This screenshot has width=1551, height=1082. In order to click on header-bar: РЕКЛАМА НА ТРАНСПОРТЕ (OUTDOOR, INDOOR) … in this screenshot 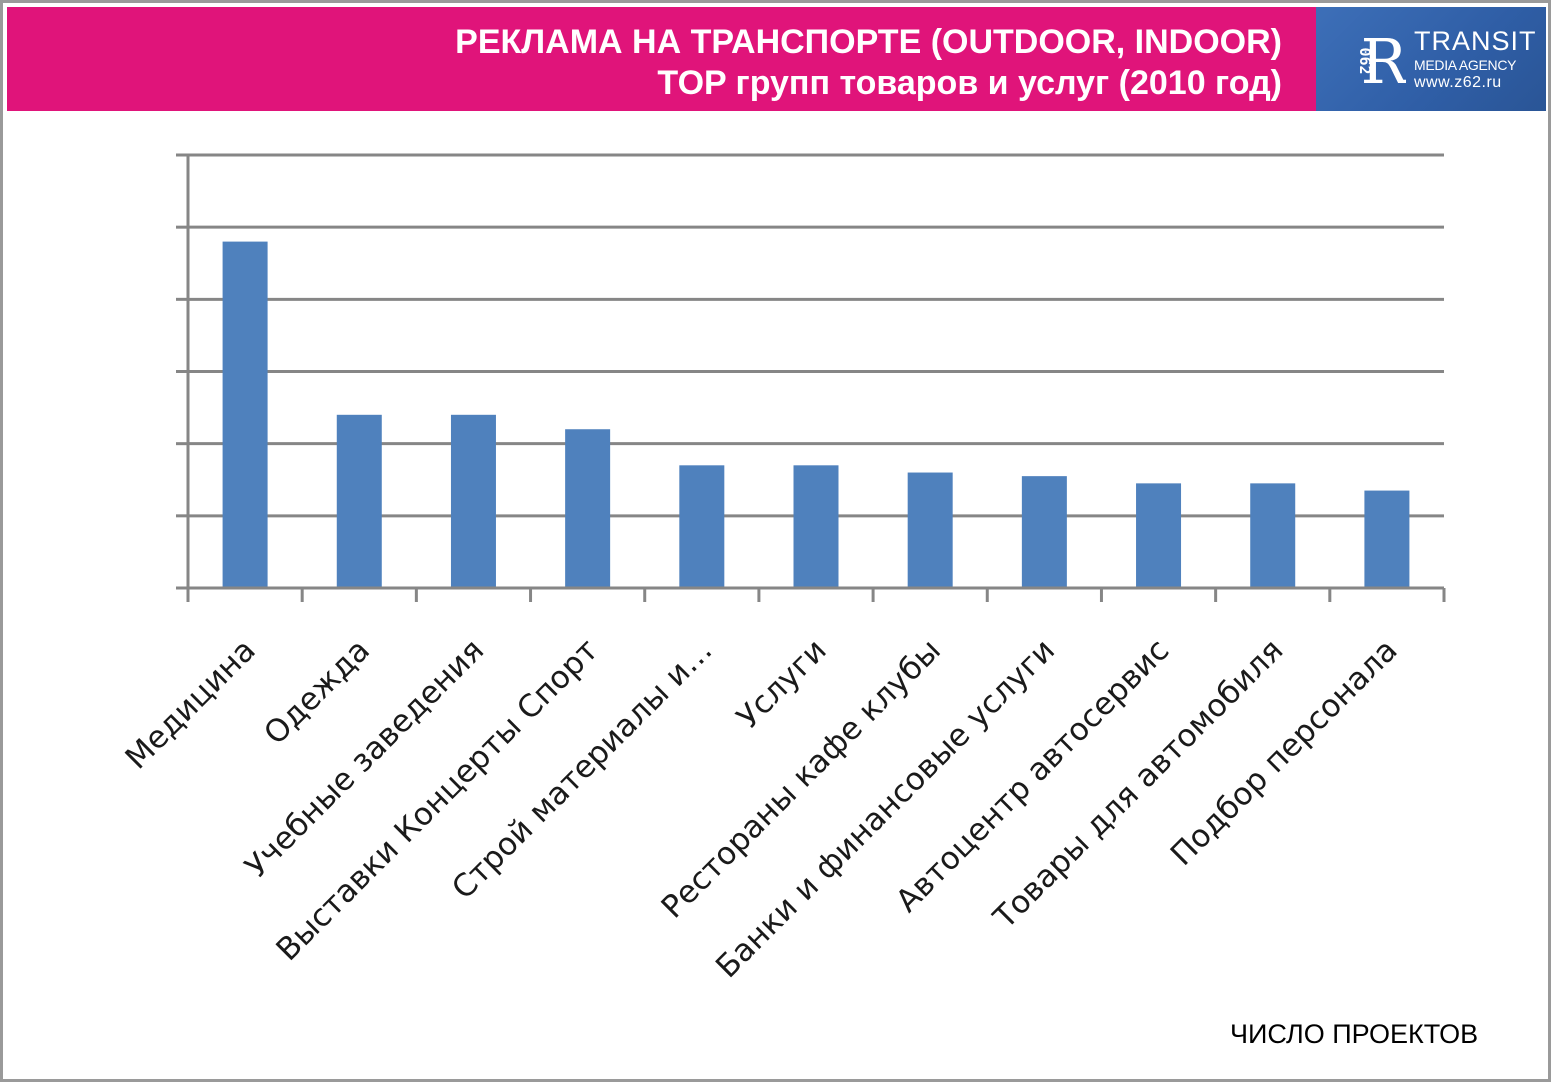, I will do `click(661, 59)`.